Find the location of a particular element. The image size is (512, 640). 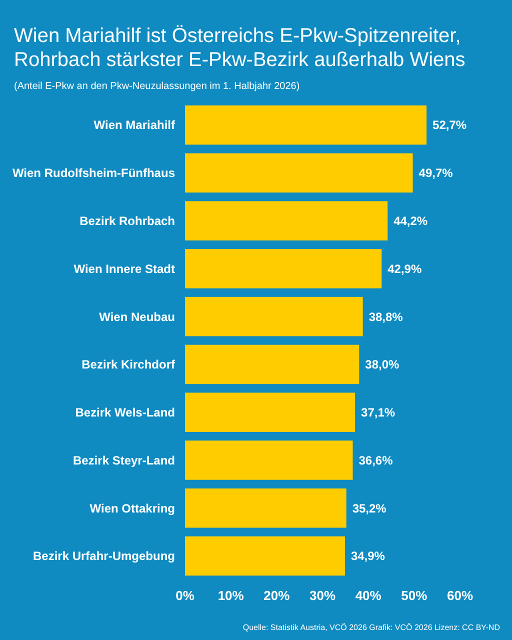

data-label: 38,8% is located at coordinates (386, 317).